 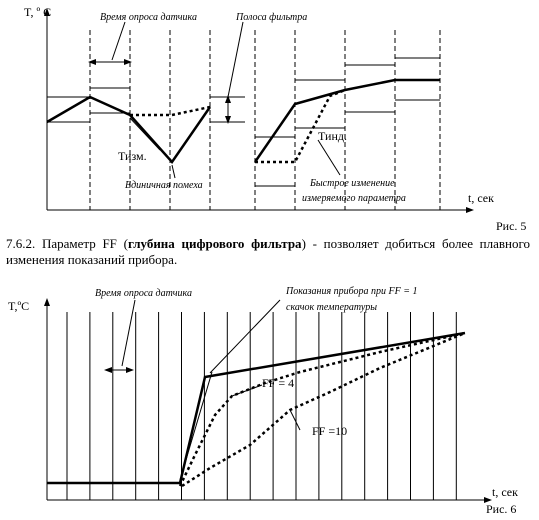 What do you see at coordinates (214, 243) in the screenshot?
I see `paragraph-bold: глубина цифрового фильтра` at bounding box center [214, 243].